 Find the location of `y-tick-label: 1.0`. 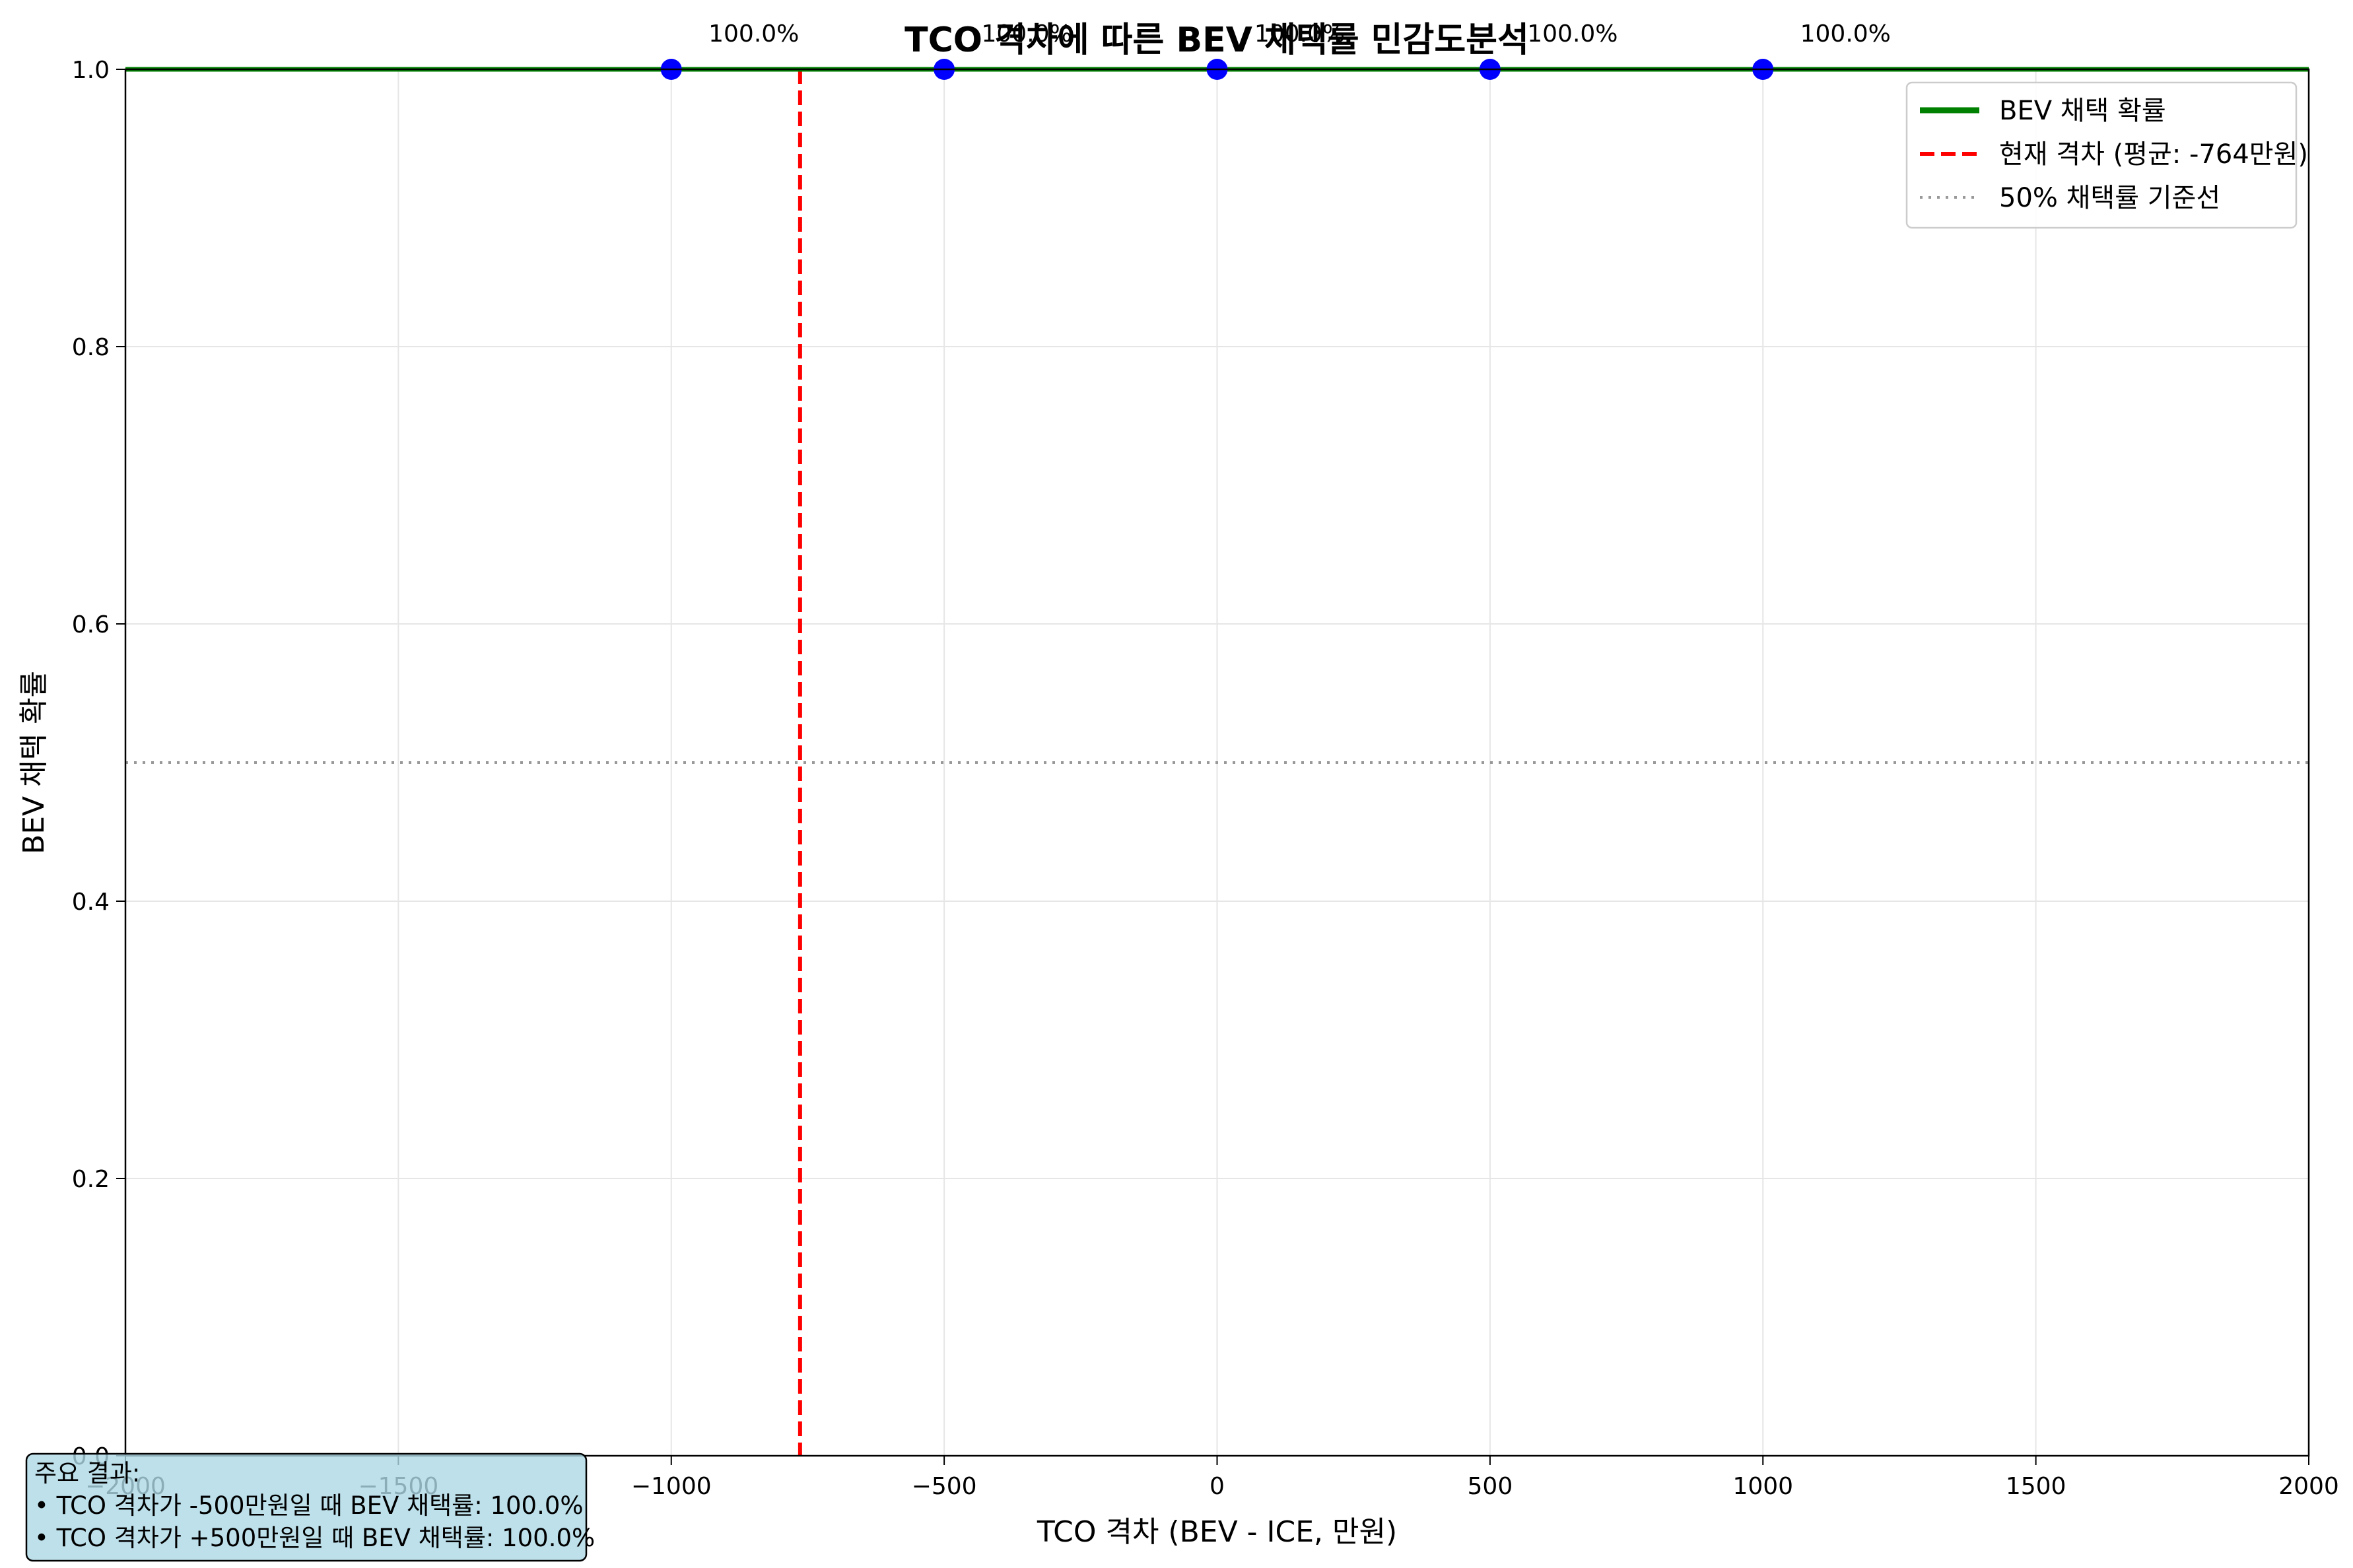

y-tick-label: 1.0 is located at coordinates (91, 70).